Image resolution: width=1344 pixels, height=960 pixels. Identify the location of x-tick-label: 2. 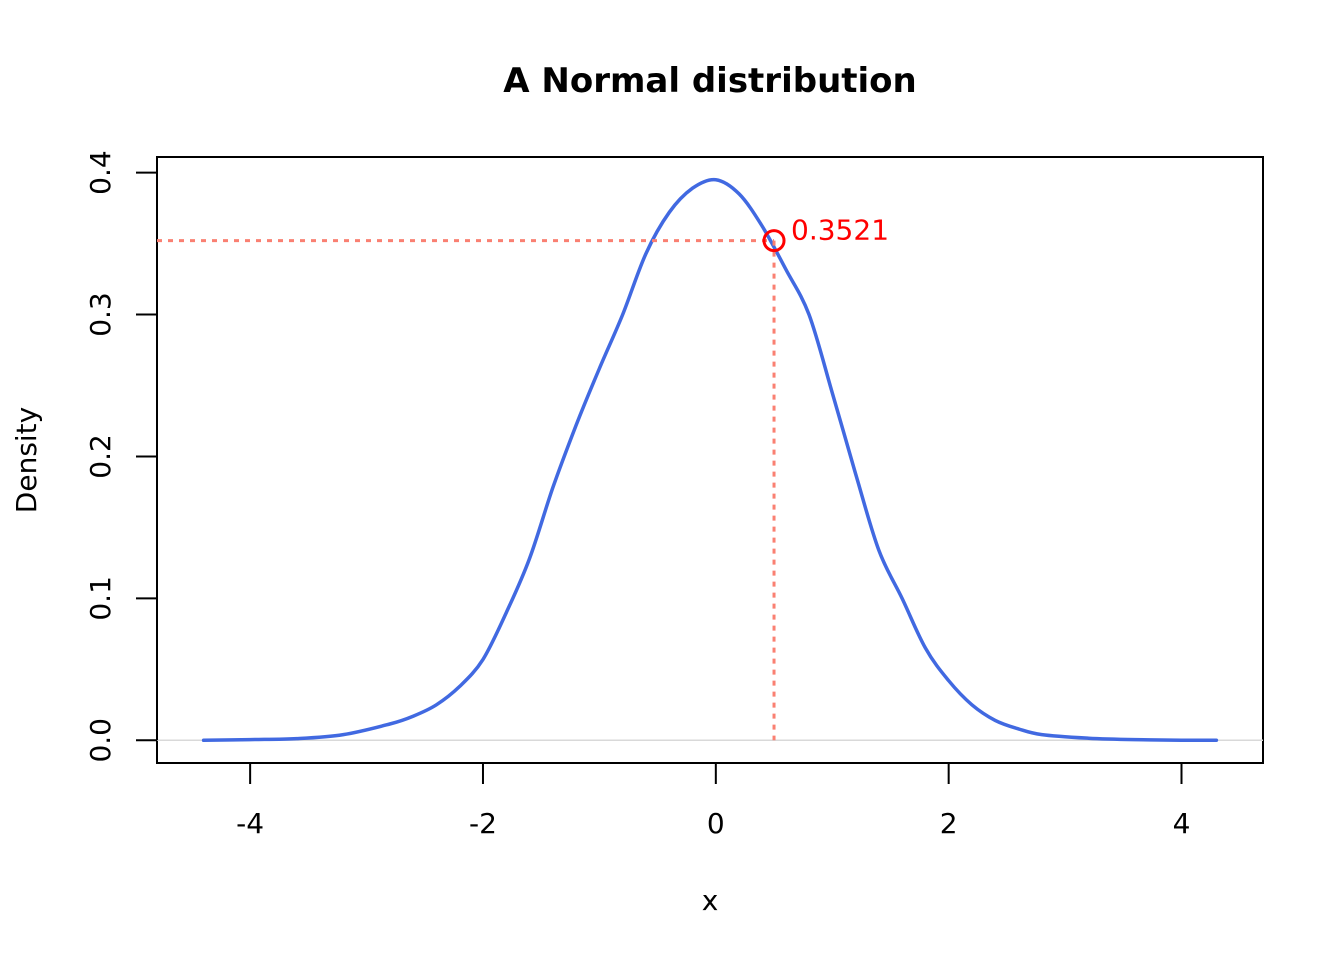
(949, 823).